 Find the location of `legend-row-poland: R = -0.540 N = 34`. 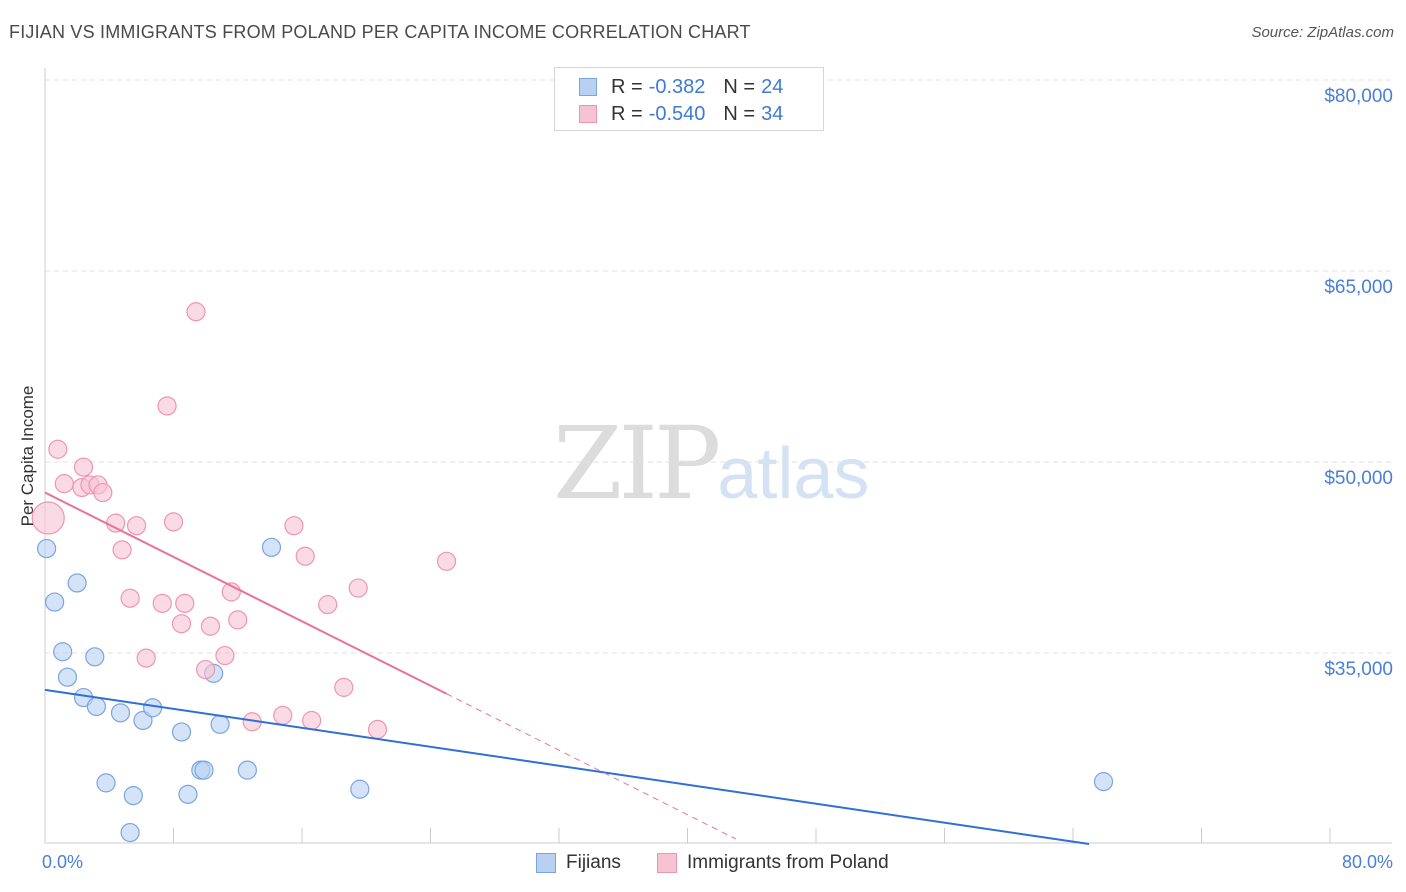

legend-row-poland: R = -0.540 N = 34 is located at coordinates (681, 114).